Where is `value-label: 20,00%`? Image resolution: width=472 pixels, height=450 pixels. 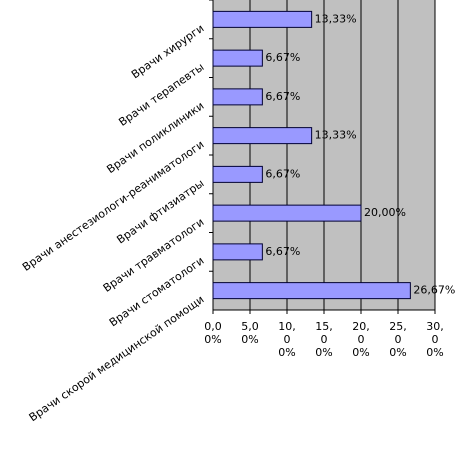
value-label: 20,00% is located at coordinates (385, 212).